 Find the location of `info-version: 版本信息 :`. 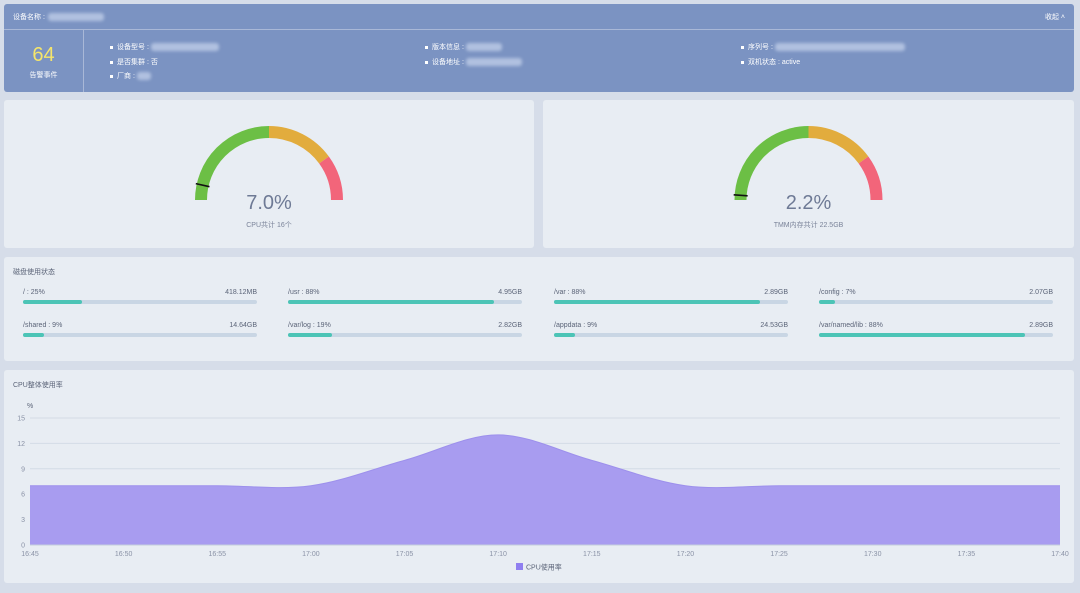

info-version: 版本信息 : is located at coordinates (463, 47).